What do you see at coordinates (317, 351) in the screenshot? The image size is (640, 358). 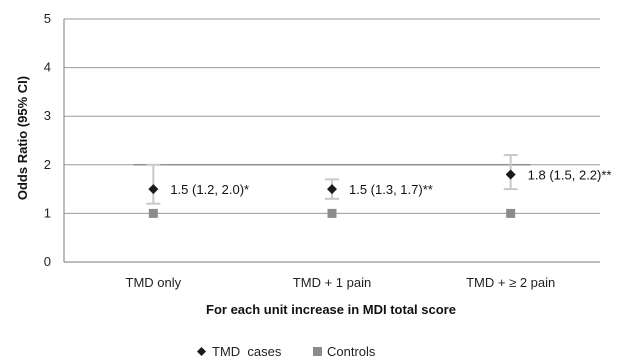 I see `legend-control-square-icon` at bounding box center [317, 351].